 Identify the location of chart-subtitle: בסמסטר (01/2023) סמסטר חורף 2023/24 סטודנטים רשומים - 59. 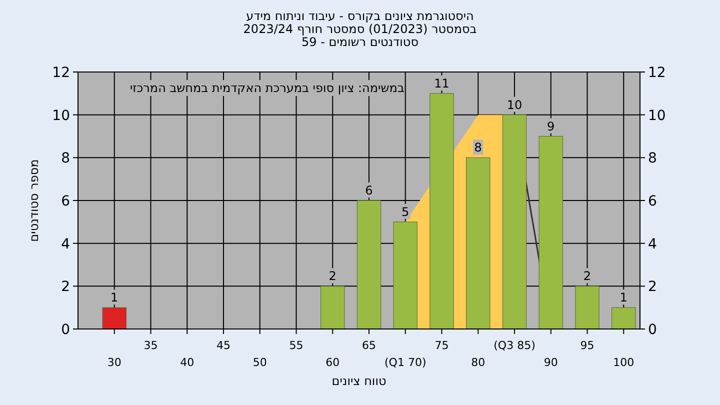
(360, 35).